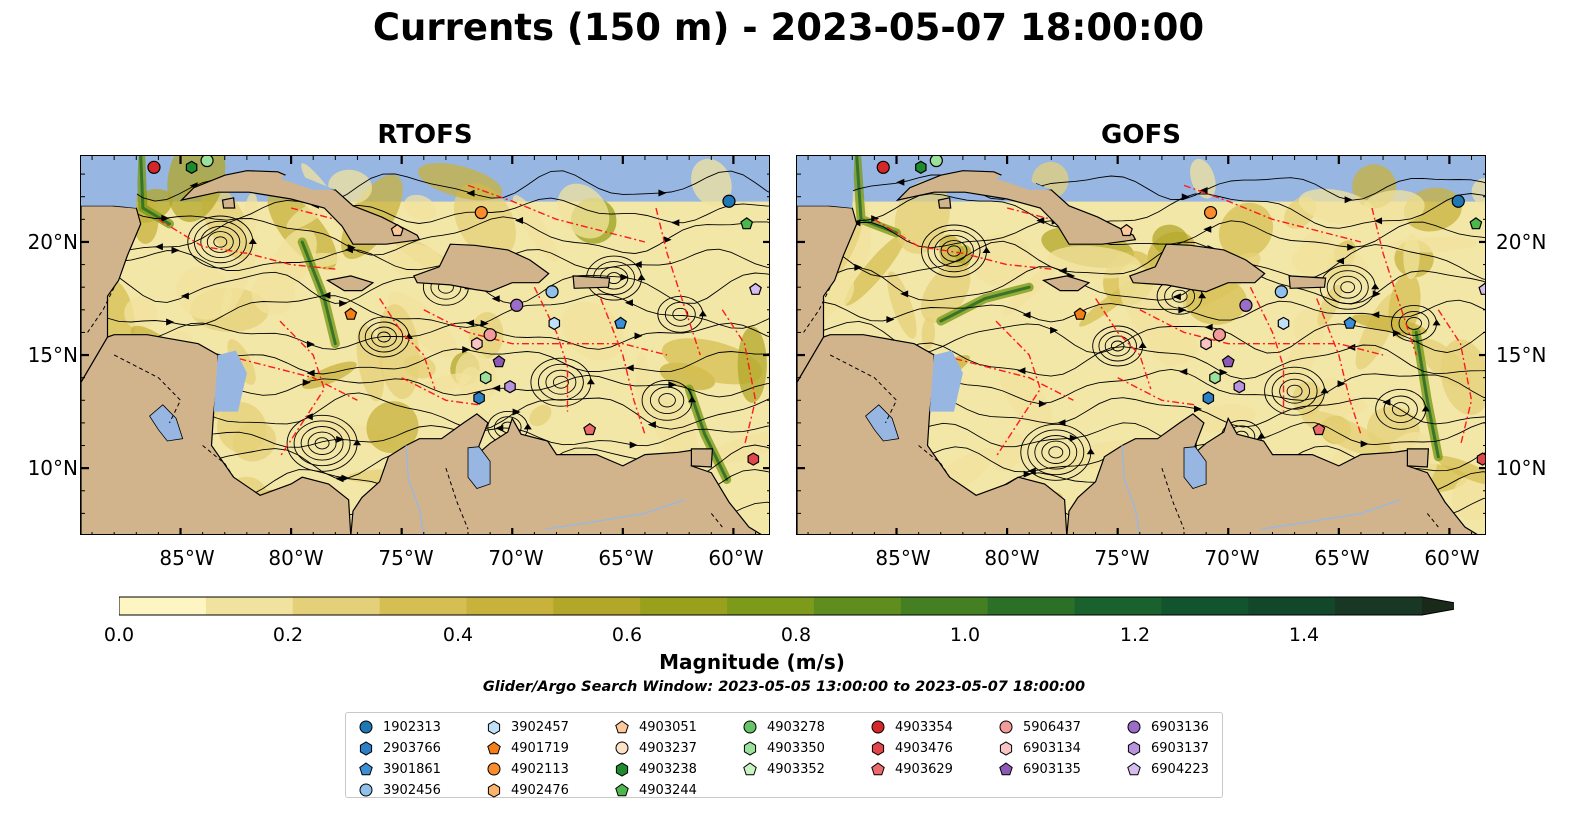 The height and width of the screenshot is (827, 1577). What do you see at coordinates (655, 790) in the screenshot?
I see `legend-entry: 4903244` at bounding box center [655, 790].